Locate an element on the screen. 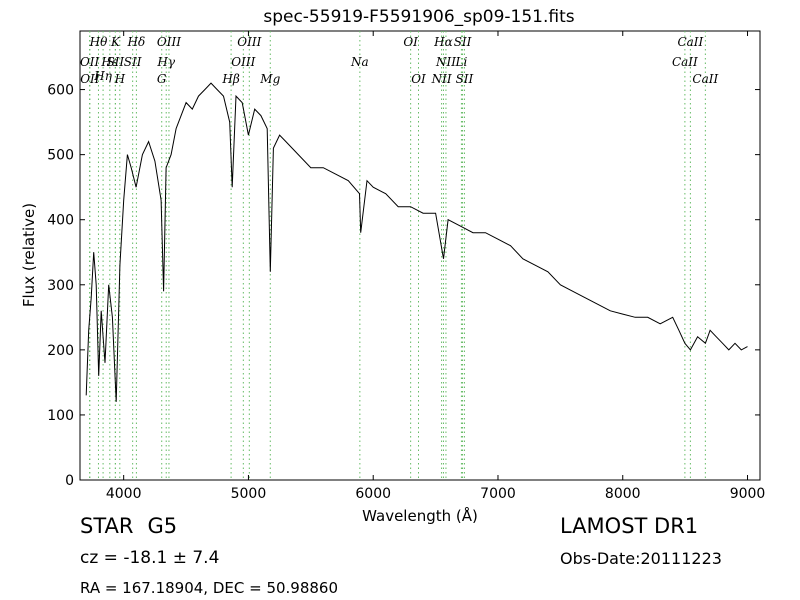 The image size is (800, 600). line-label-8: Hδ is located at coordinates (136, 42).